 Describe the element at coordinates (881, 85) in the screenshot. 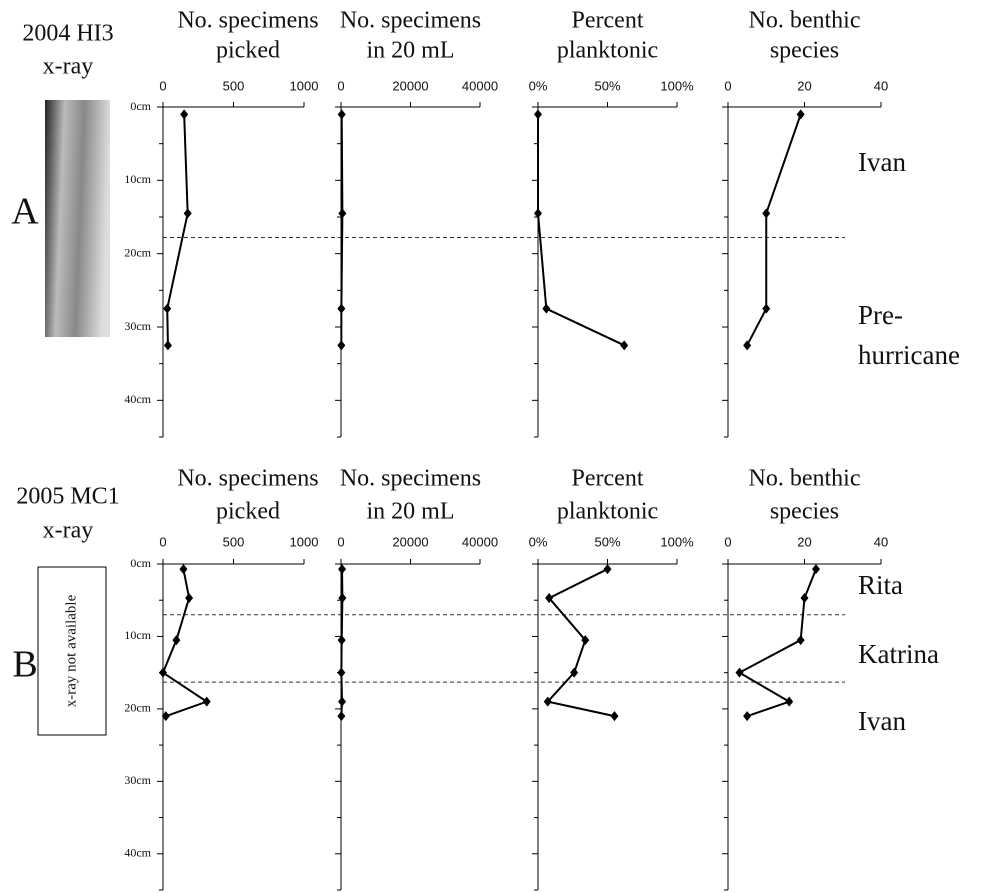

I see `x-tick-label: 40` at that location.